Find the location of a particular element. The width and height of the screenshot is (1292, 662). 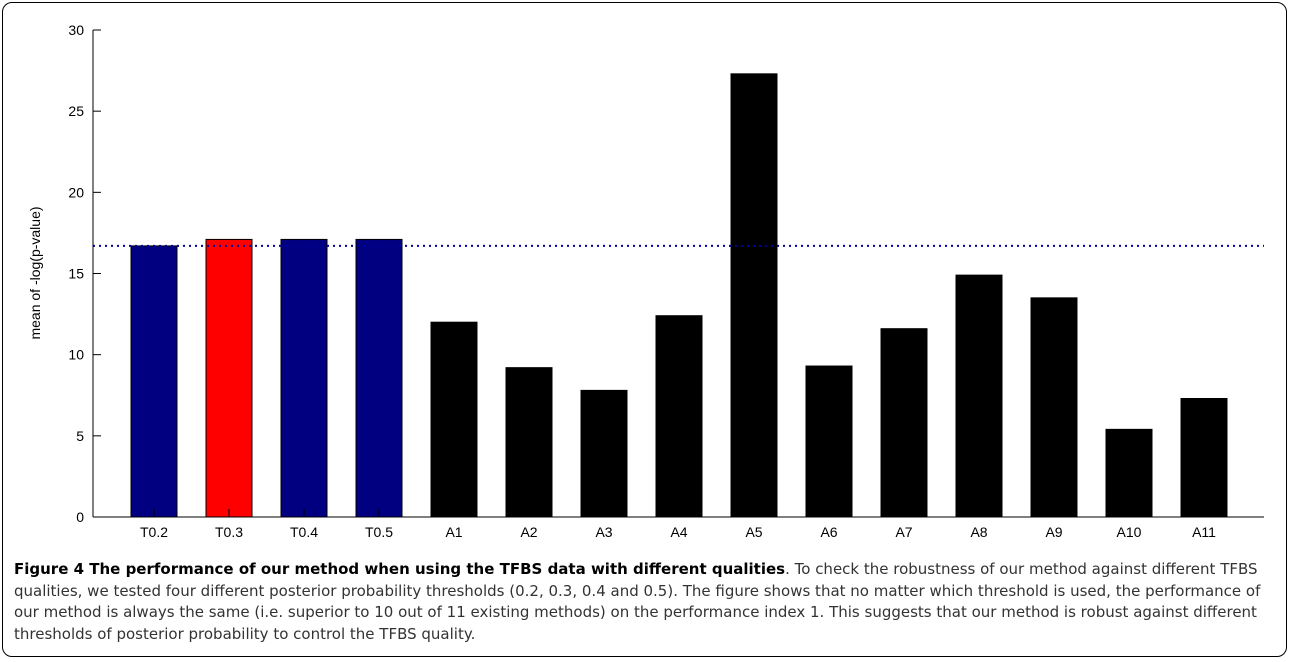

bar-A3 is located at coordinates (604, 453).